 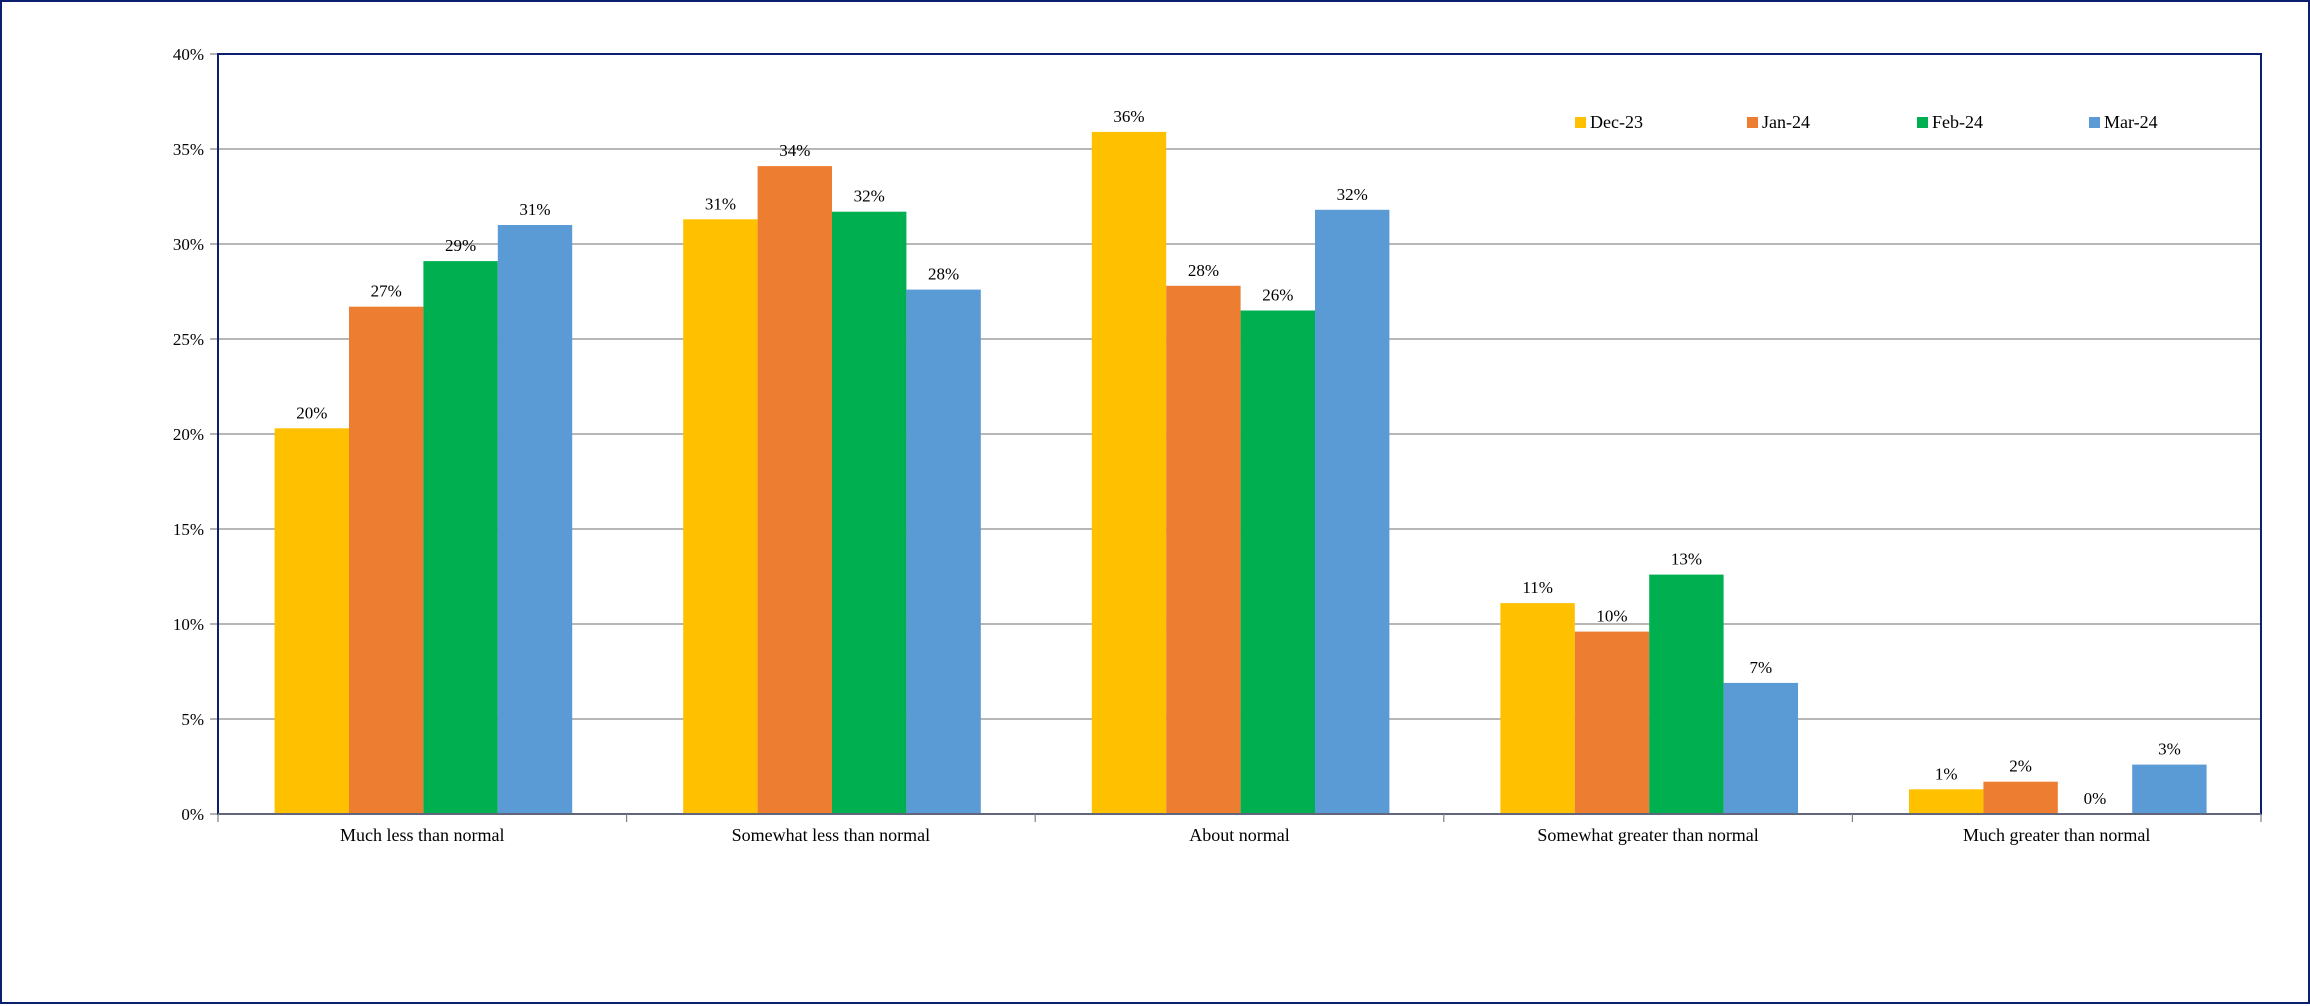 I want to click on y-tick-label: 5%, so click(x=192, y=719).